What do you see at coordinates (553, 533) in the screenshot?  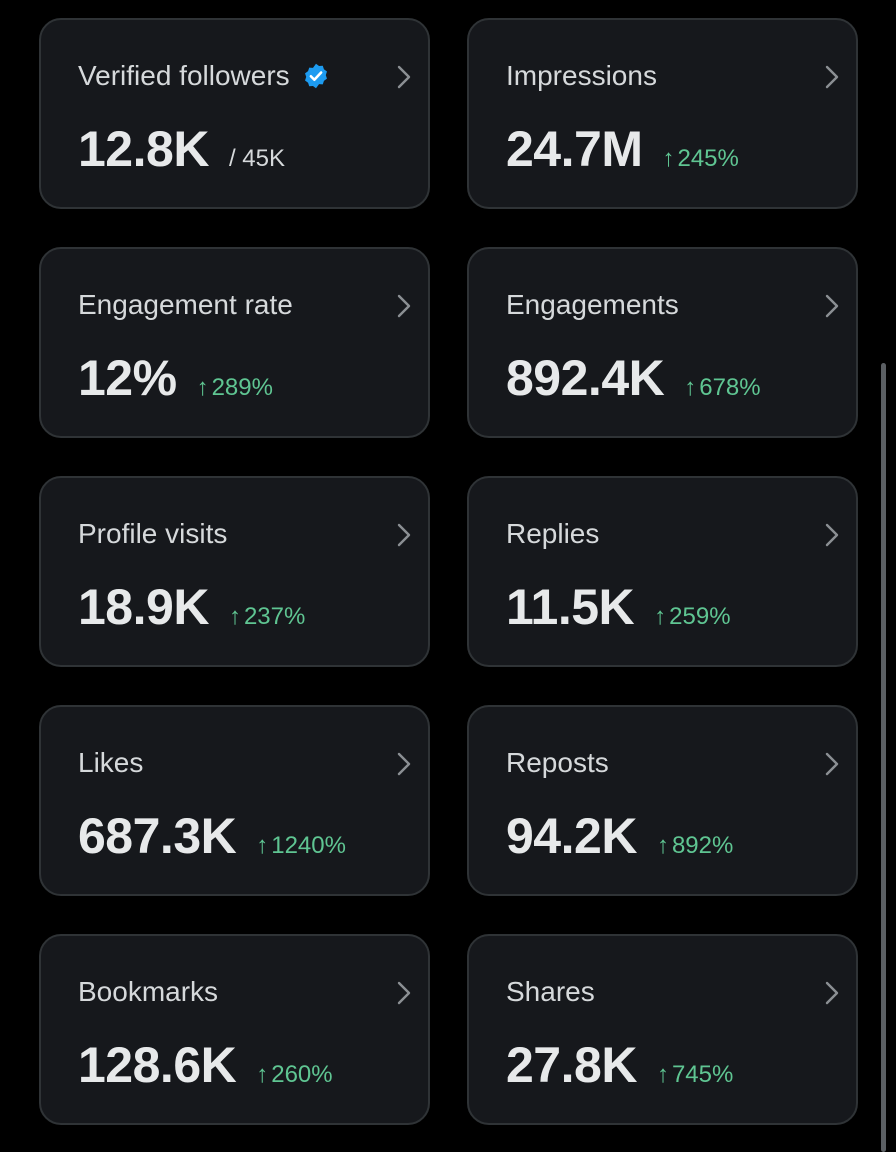 I see `card-label: Replies` at bounding box center [553, 533].